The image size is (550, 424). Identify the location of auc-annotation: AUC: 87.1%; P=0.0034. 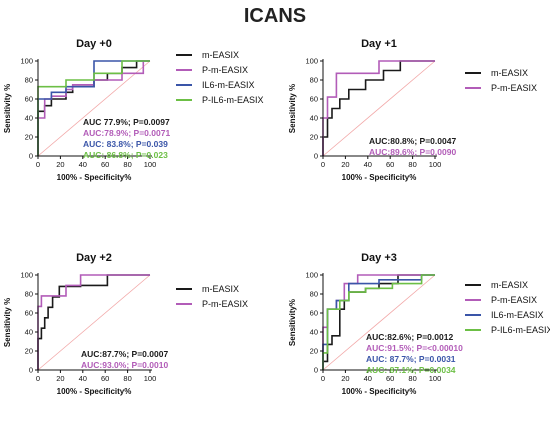
(411, 370).